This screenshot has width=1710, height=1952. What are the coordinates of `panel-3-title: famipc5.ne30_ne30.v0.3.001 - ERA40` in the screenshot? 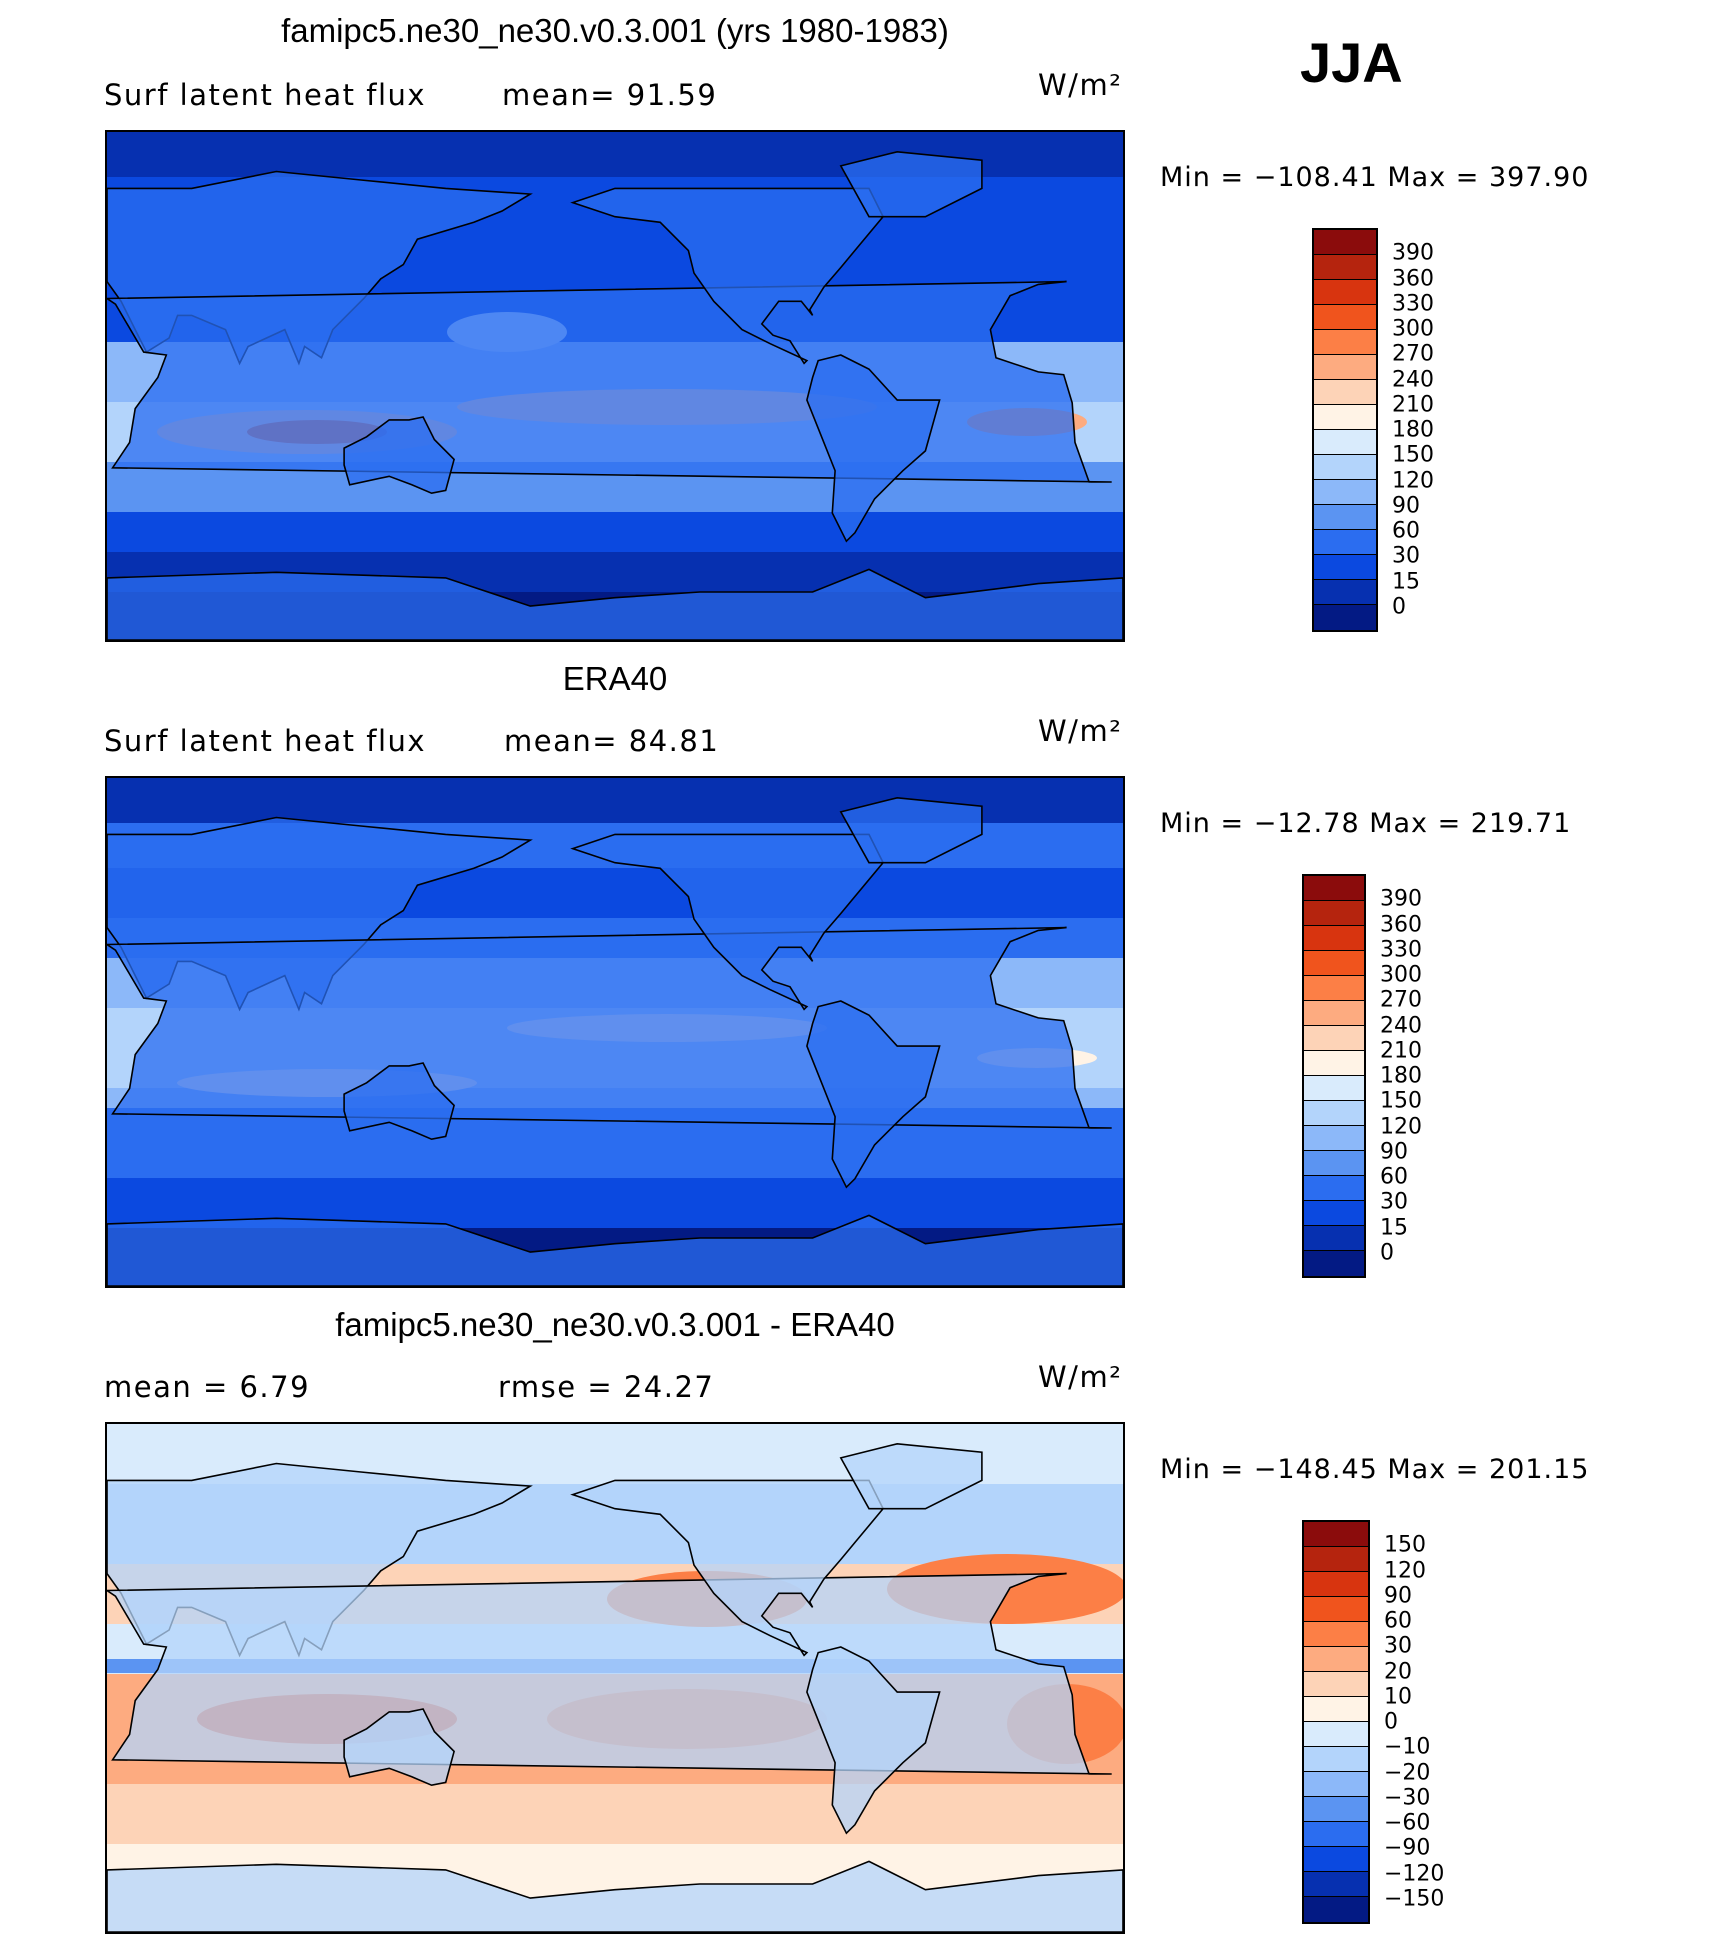 It's located at (615, 1324).